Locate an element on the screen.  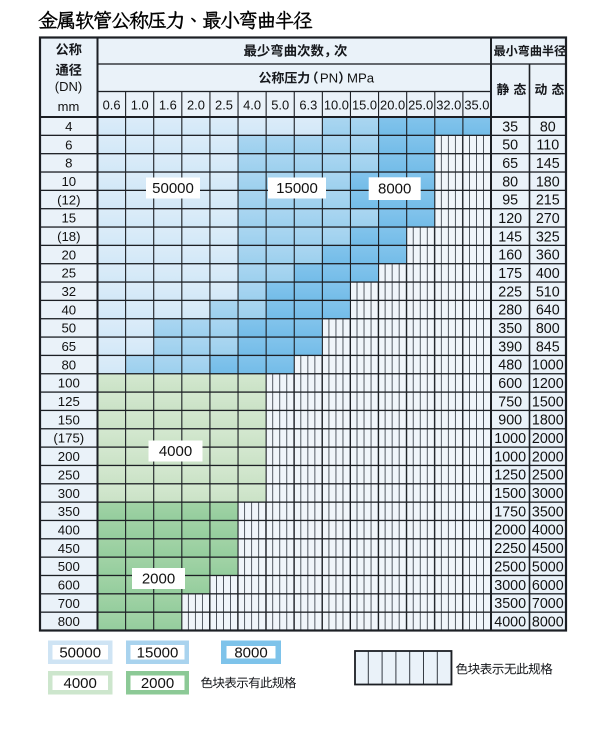
svg-text: MPa is located at coordinates (361, 78).